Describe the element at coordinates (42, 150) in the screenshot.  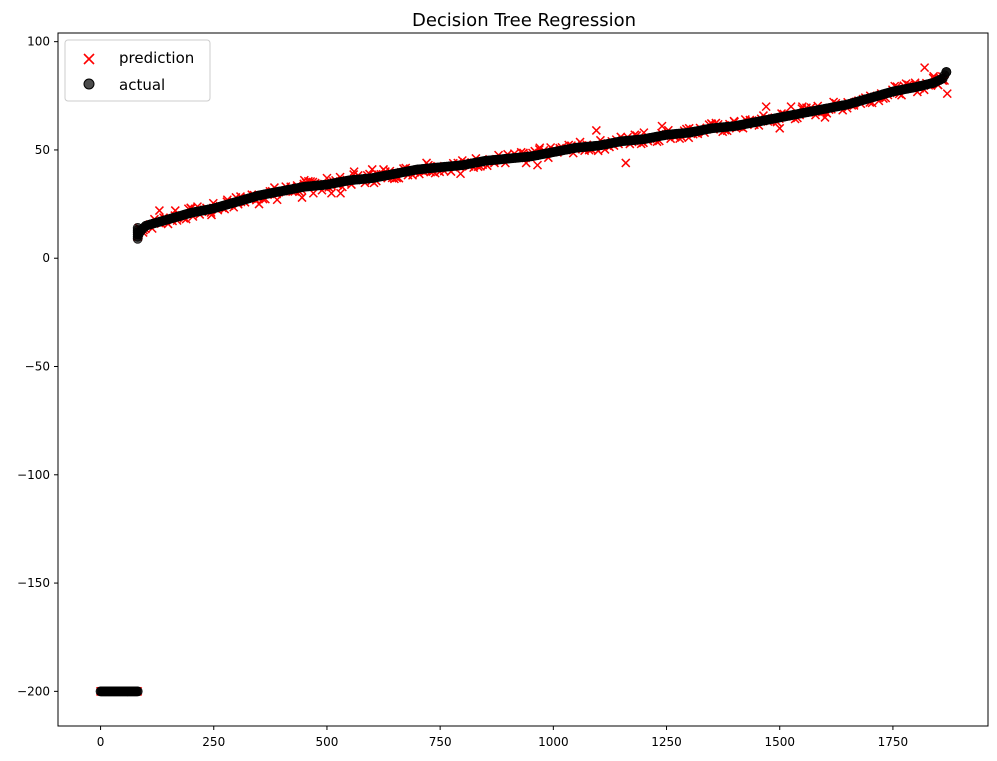
I see `y-tick-label: 50` at that location.